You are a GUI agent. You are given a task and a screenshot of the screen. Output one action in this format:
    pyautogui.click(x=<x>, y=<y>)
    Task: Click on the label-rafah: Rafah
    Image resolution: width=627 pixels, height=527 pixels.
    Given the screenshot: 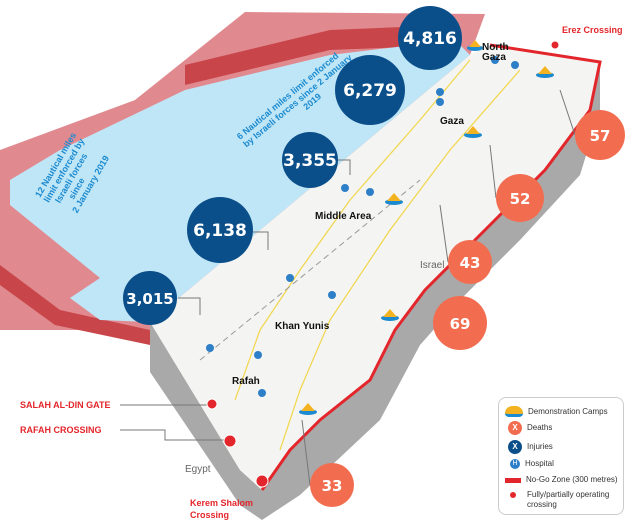 What is the action you would take?
    pyautogui.click(x=246, y=381)
    